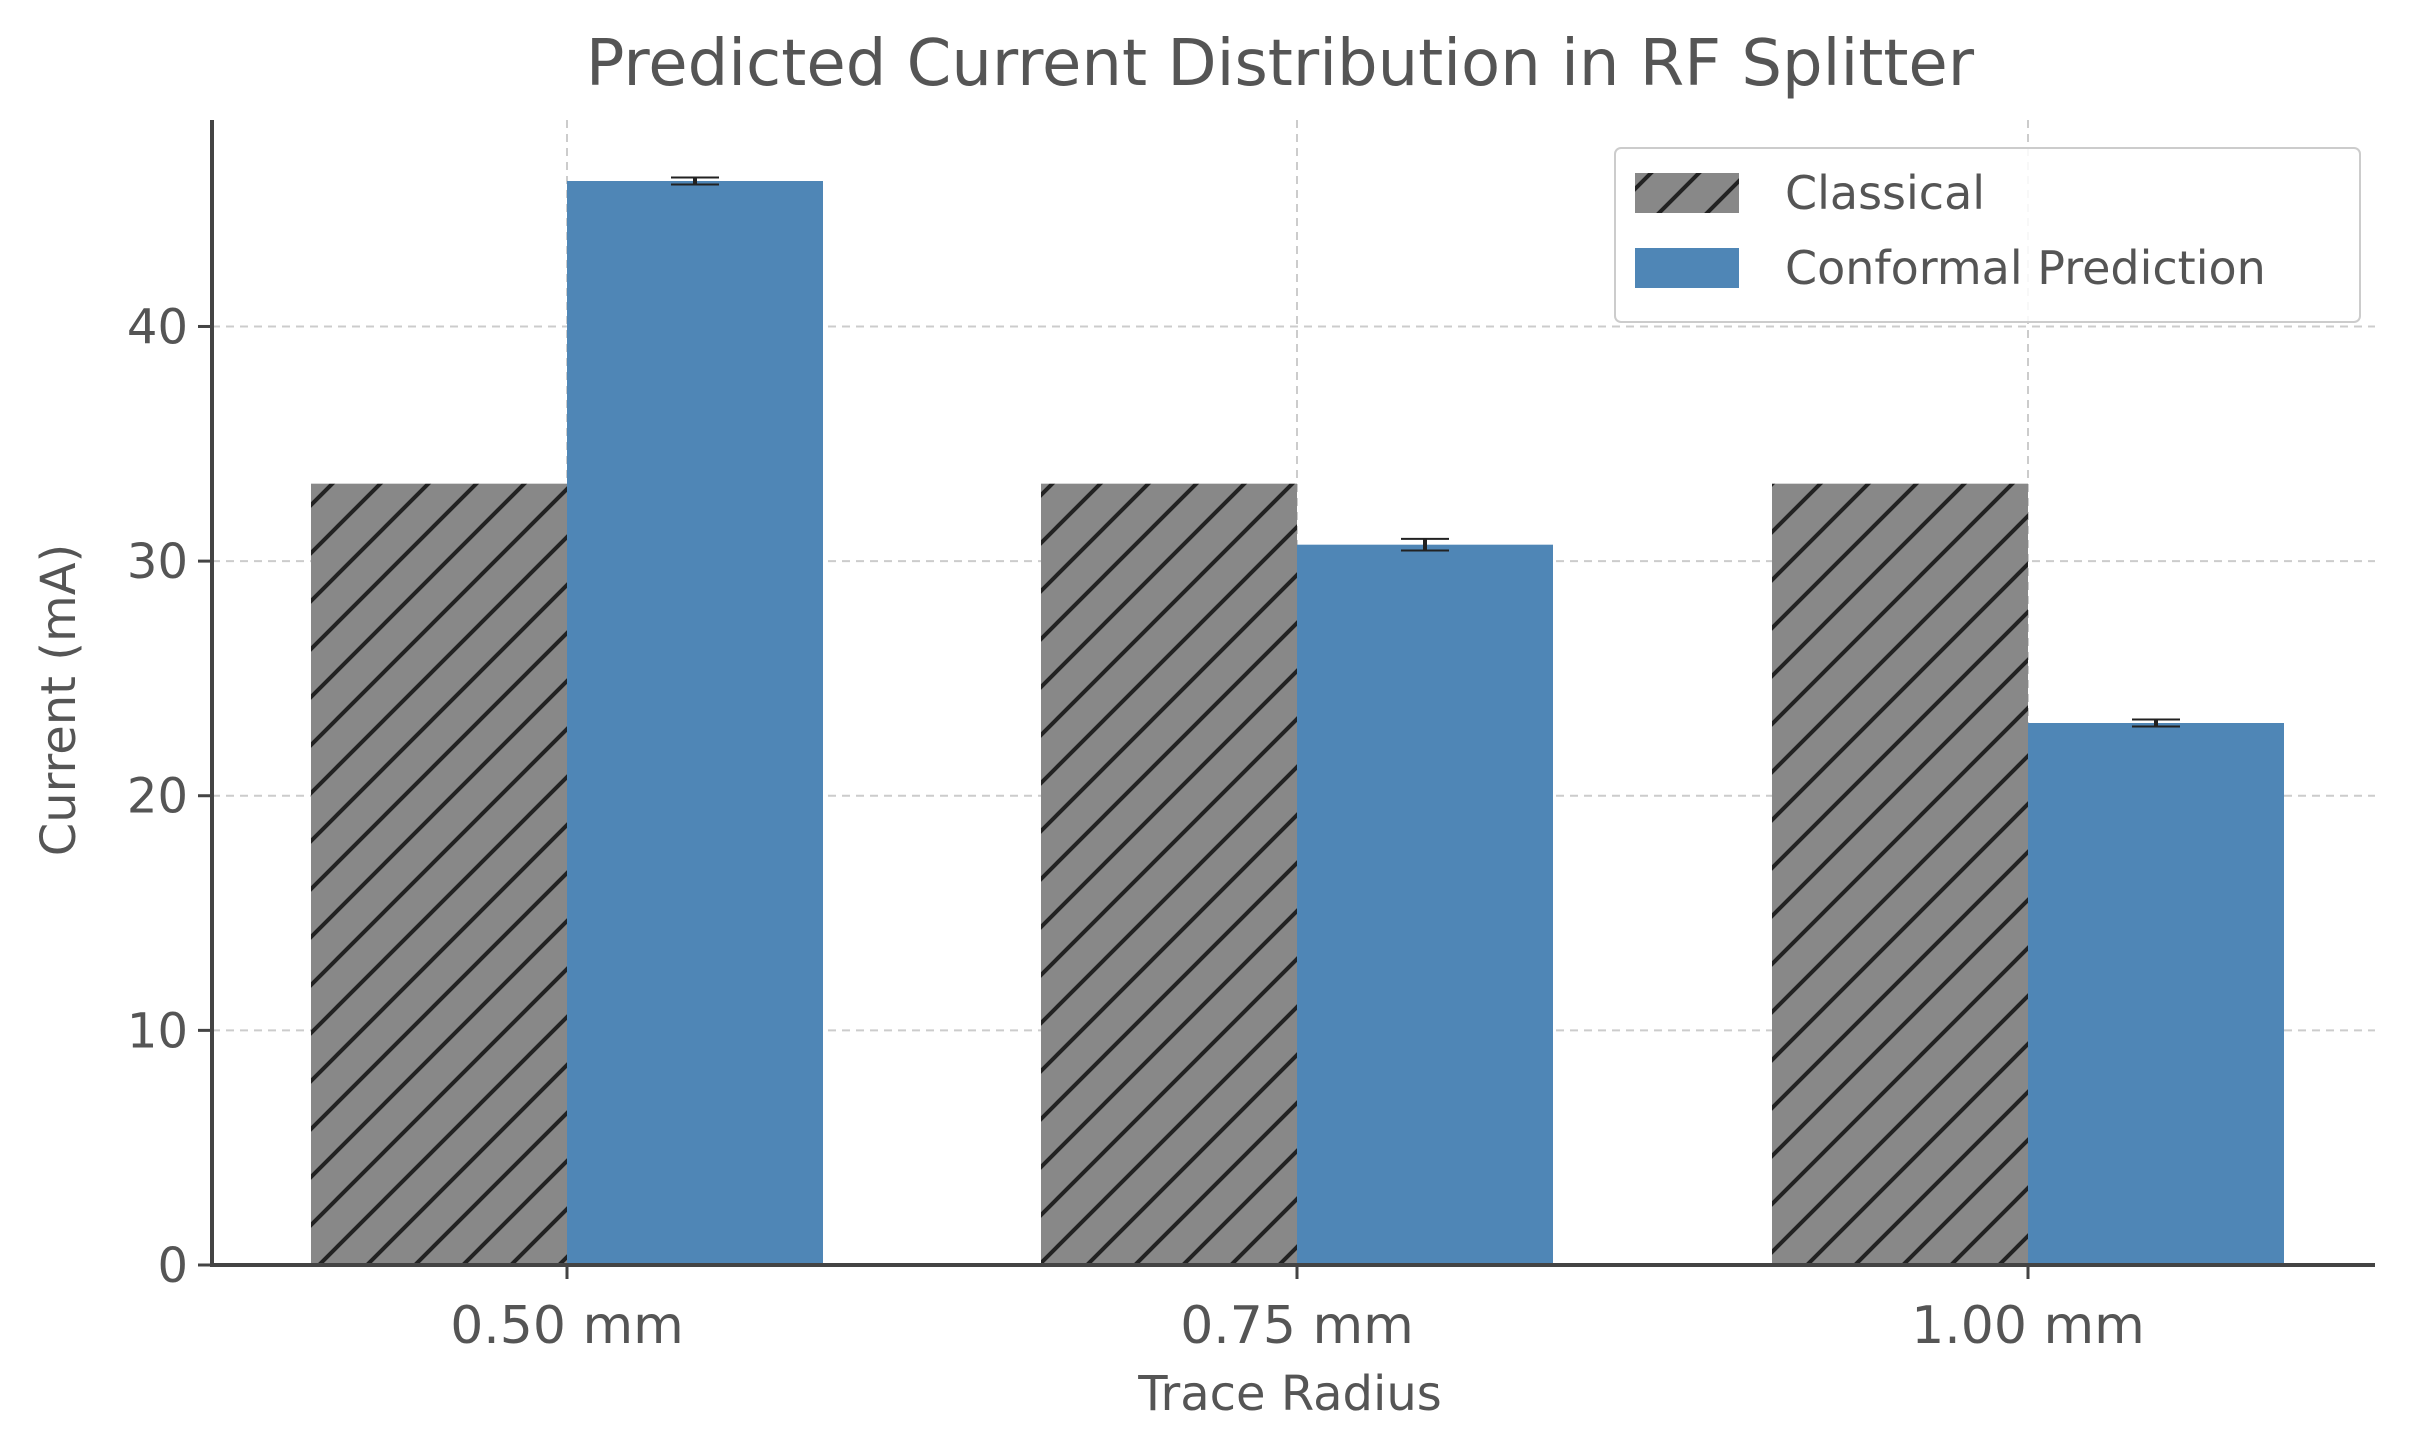 Image resolution: width=2414 pixels, height=1434 pixels. Describe the element at coordinates (1297, 1326) in the screenshot. I see `x-tick-label: 0.75 mm` at that location.